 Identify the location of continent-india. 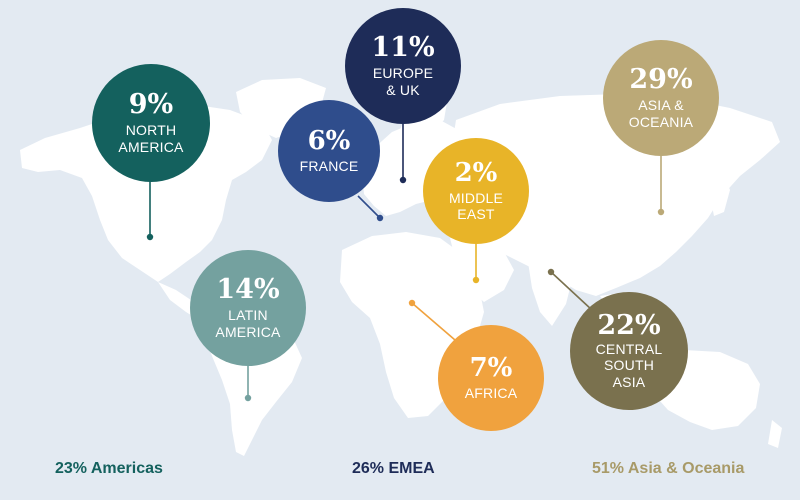
(550, 292).